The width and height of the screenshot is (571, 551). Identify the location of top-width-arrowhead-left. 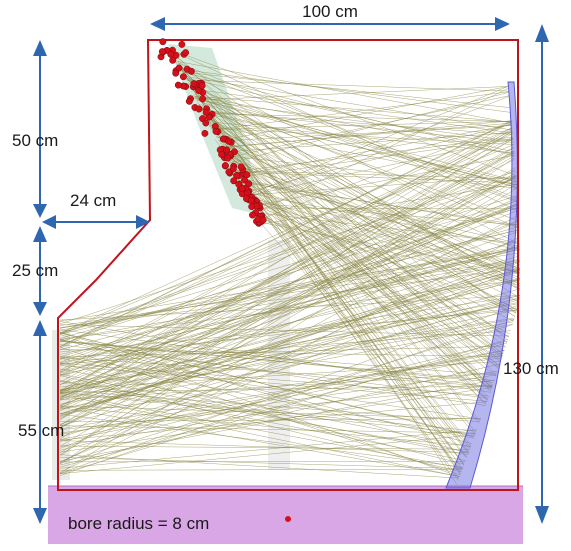
(157, 24).